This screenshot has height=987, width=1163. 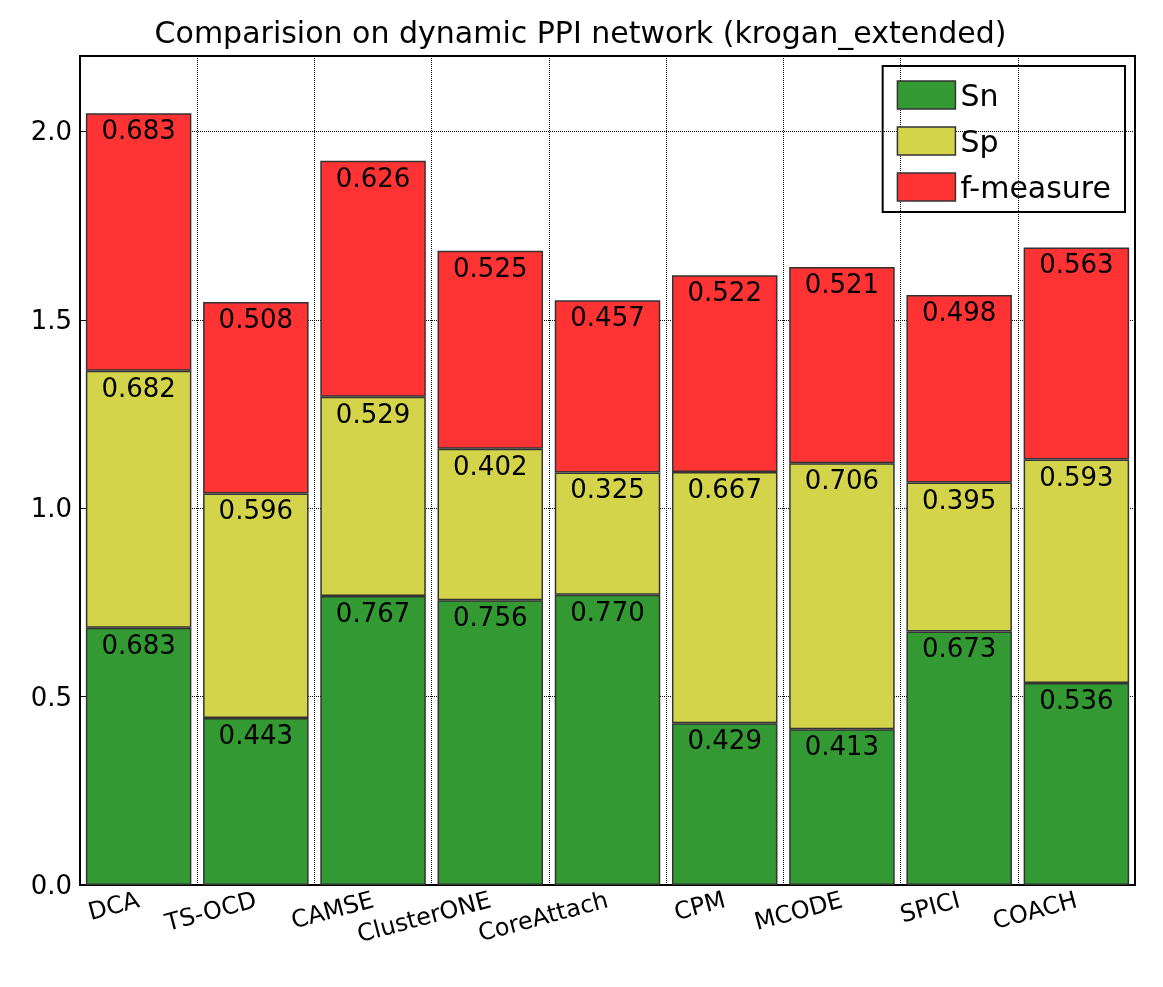 I want to click on data-label: 0.770, so click(x=607, y=611).